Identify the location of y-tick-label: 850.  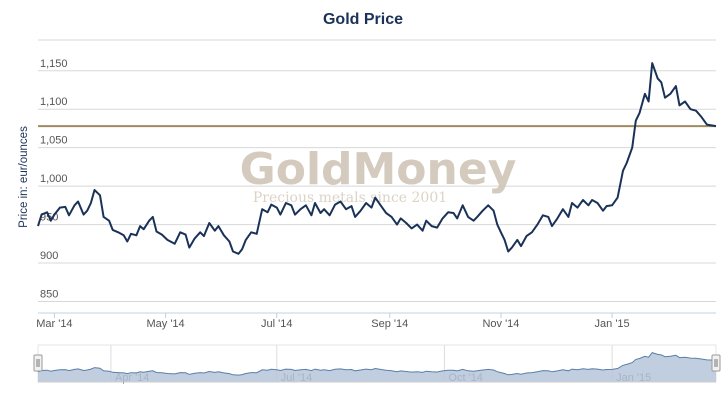
(49, 294).